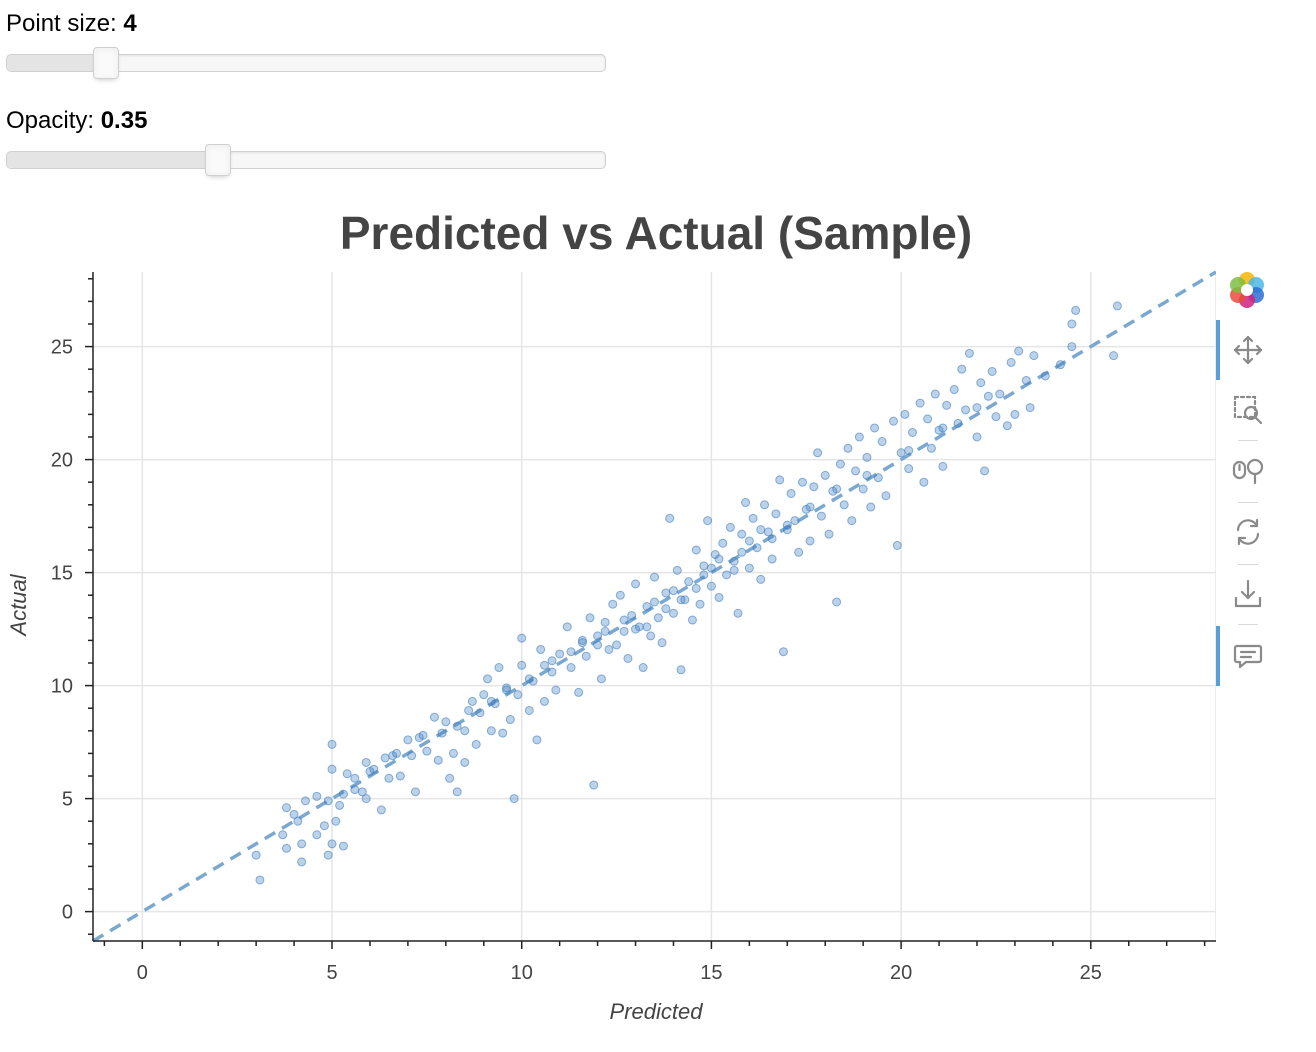 The image size is (1316, 1052). I want to click on hover-tool-icon, so click(1248, 656).